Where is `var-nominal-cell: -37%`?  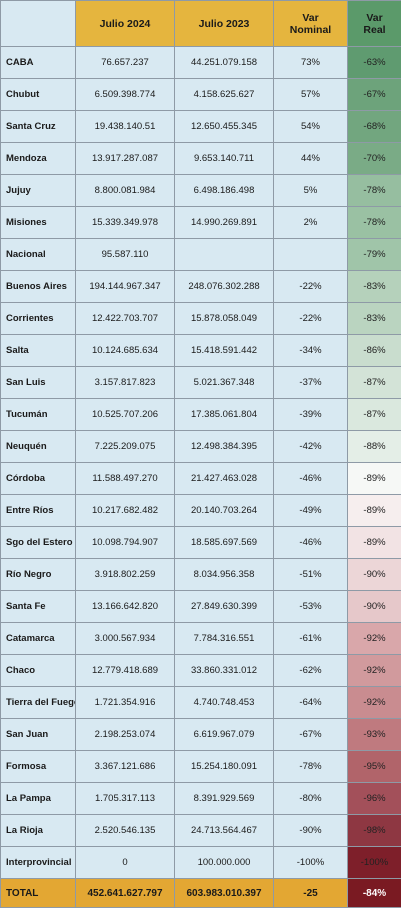
var-nominal-cell: -37% is located at coordinates (311, 383).